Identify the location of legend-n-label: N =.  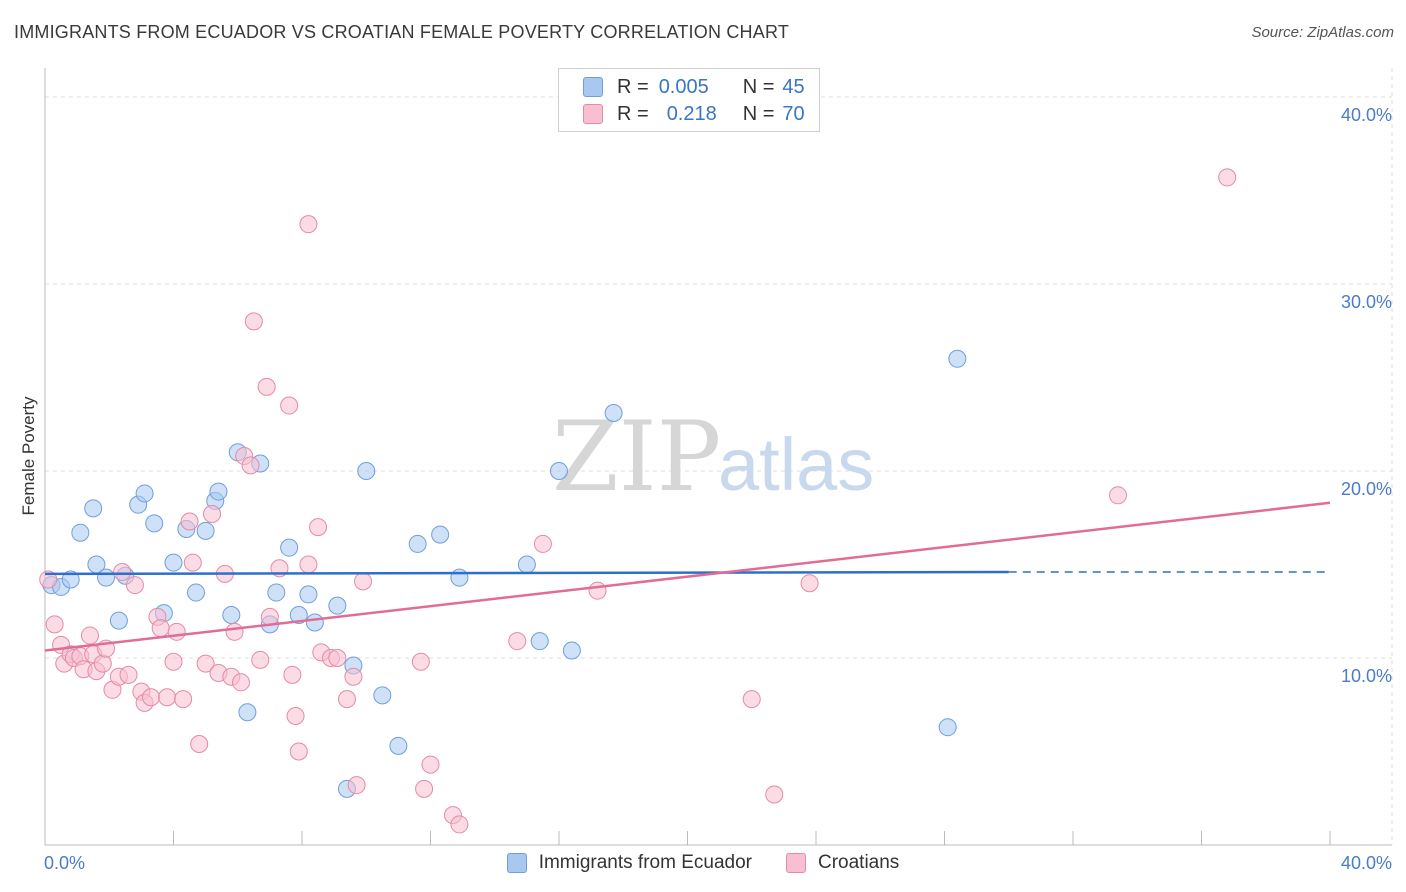
(758, 86).